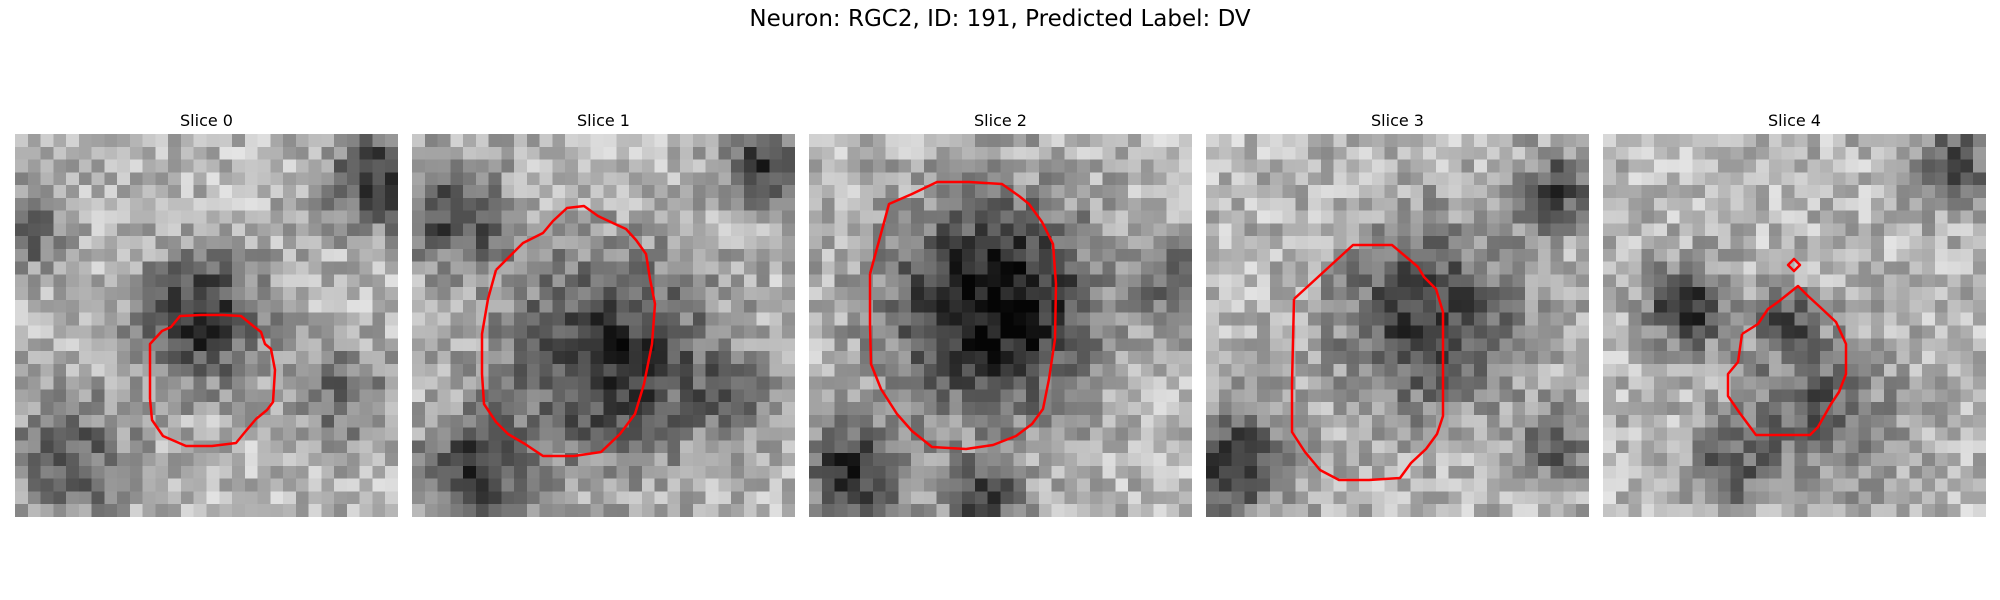  I want to click on slice-2-grayscale-image, so click(1000, 325).